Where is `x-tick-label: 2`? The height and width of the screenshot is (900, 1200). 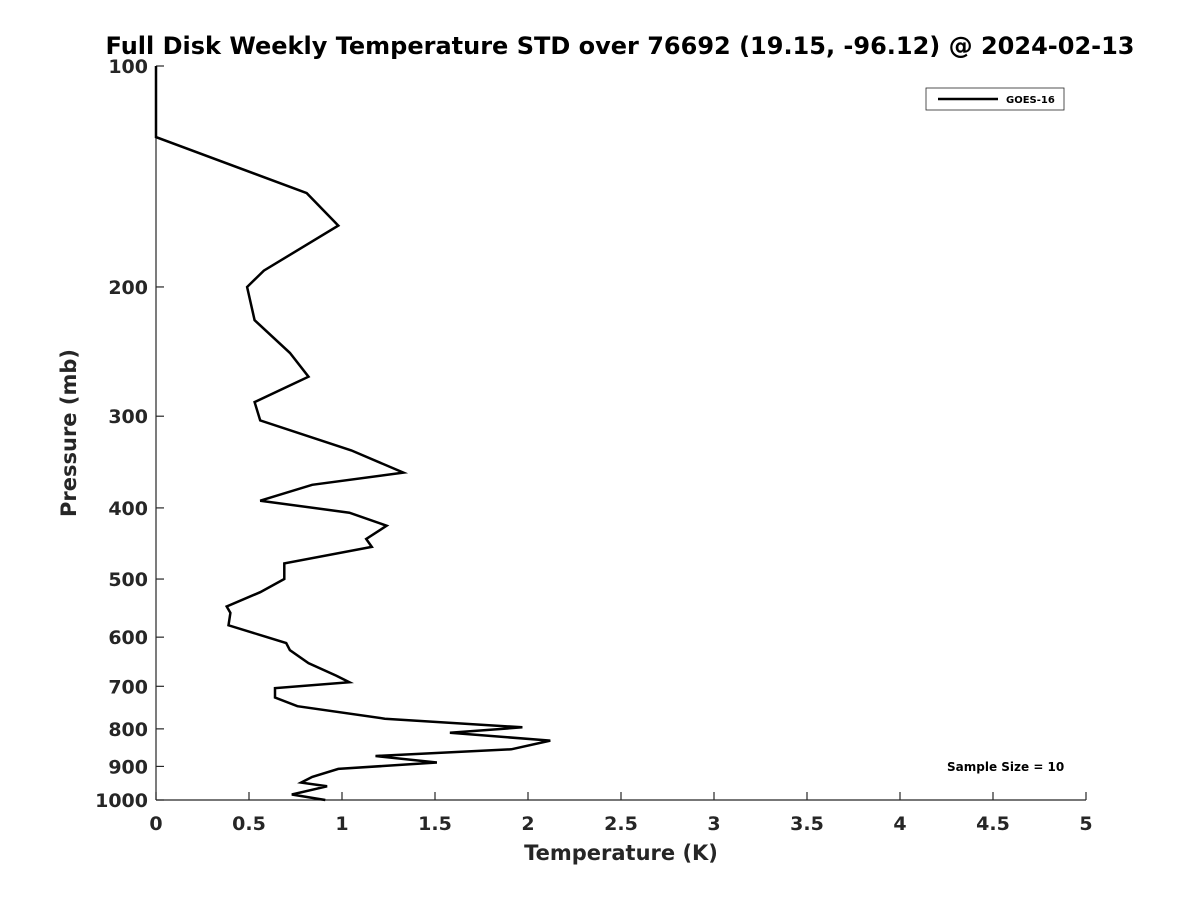 x-tick-label: 2 is located at coordinates (527, 824).